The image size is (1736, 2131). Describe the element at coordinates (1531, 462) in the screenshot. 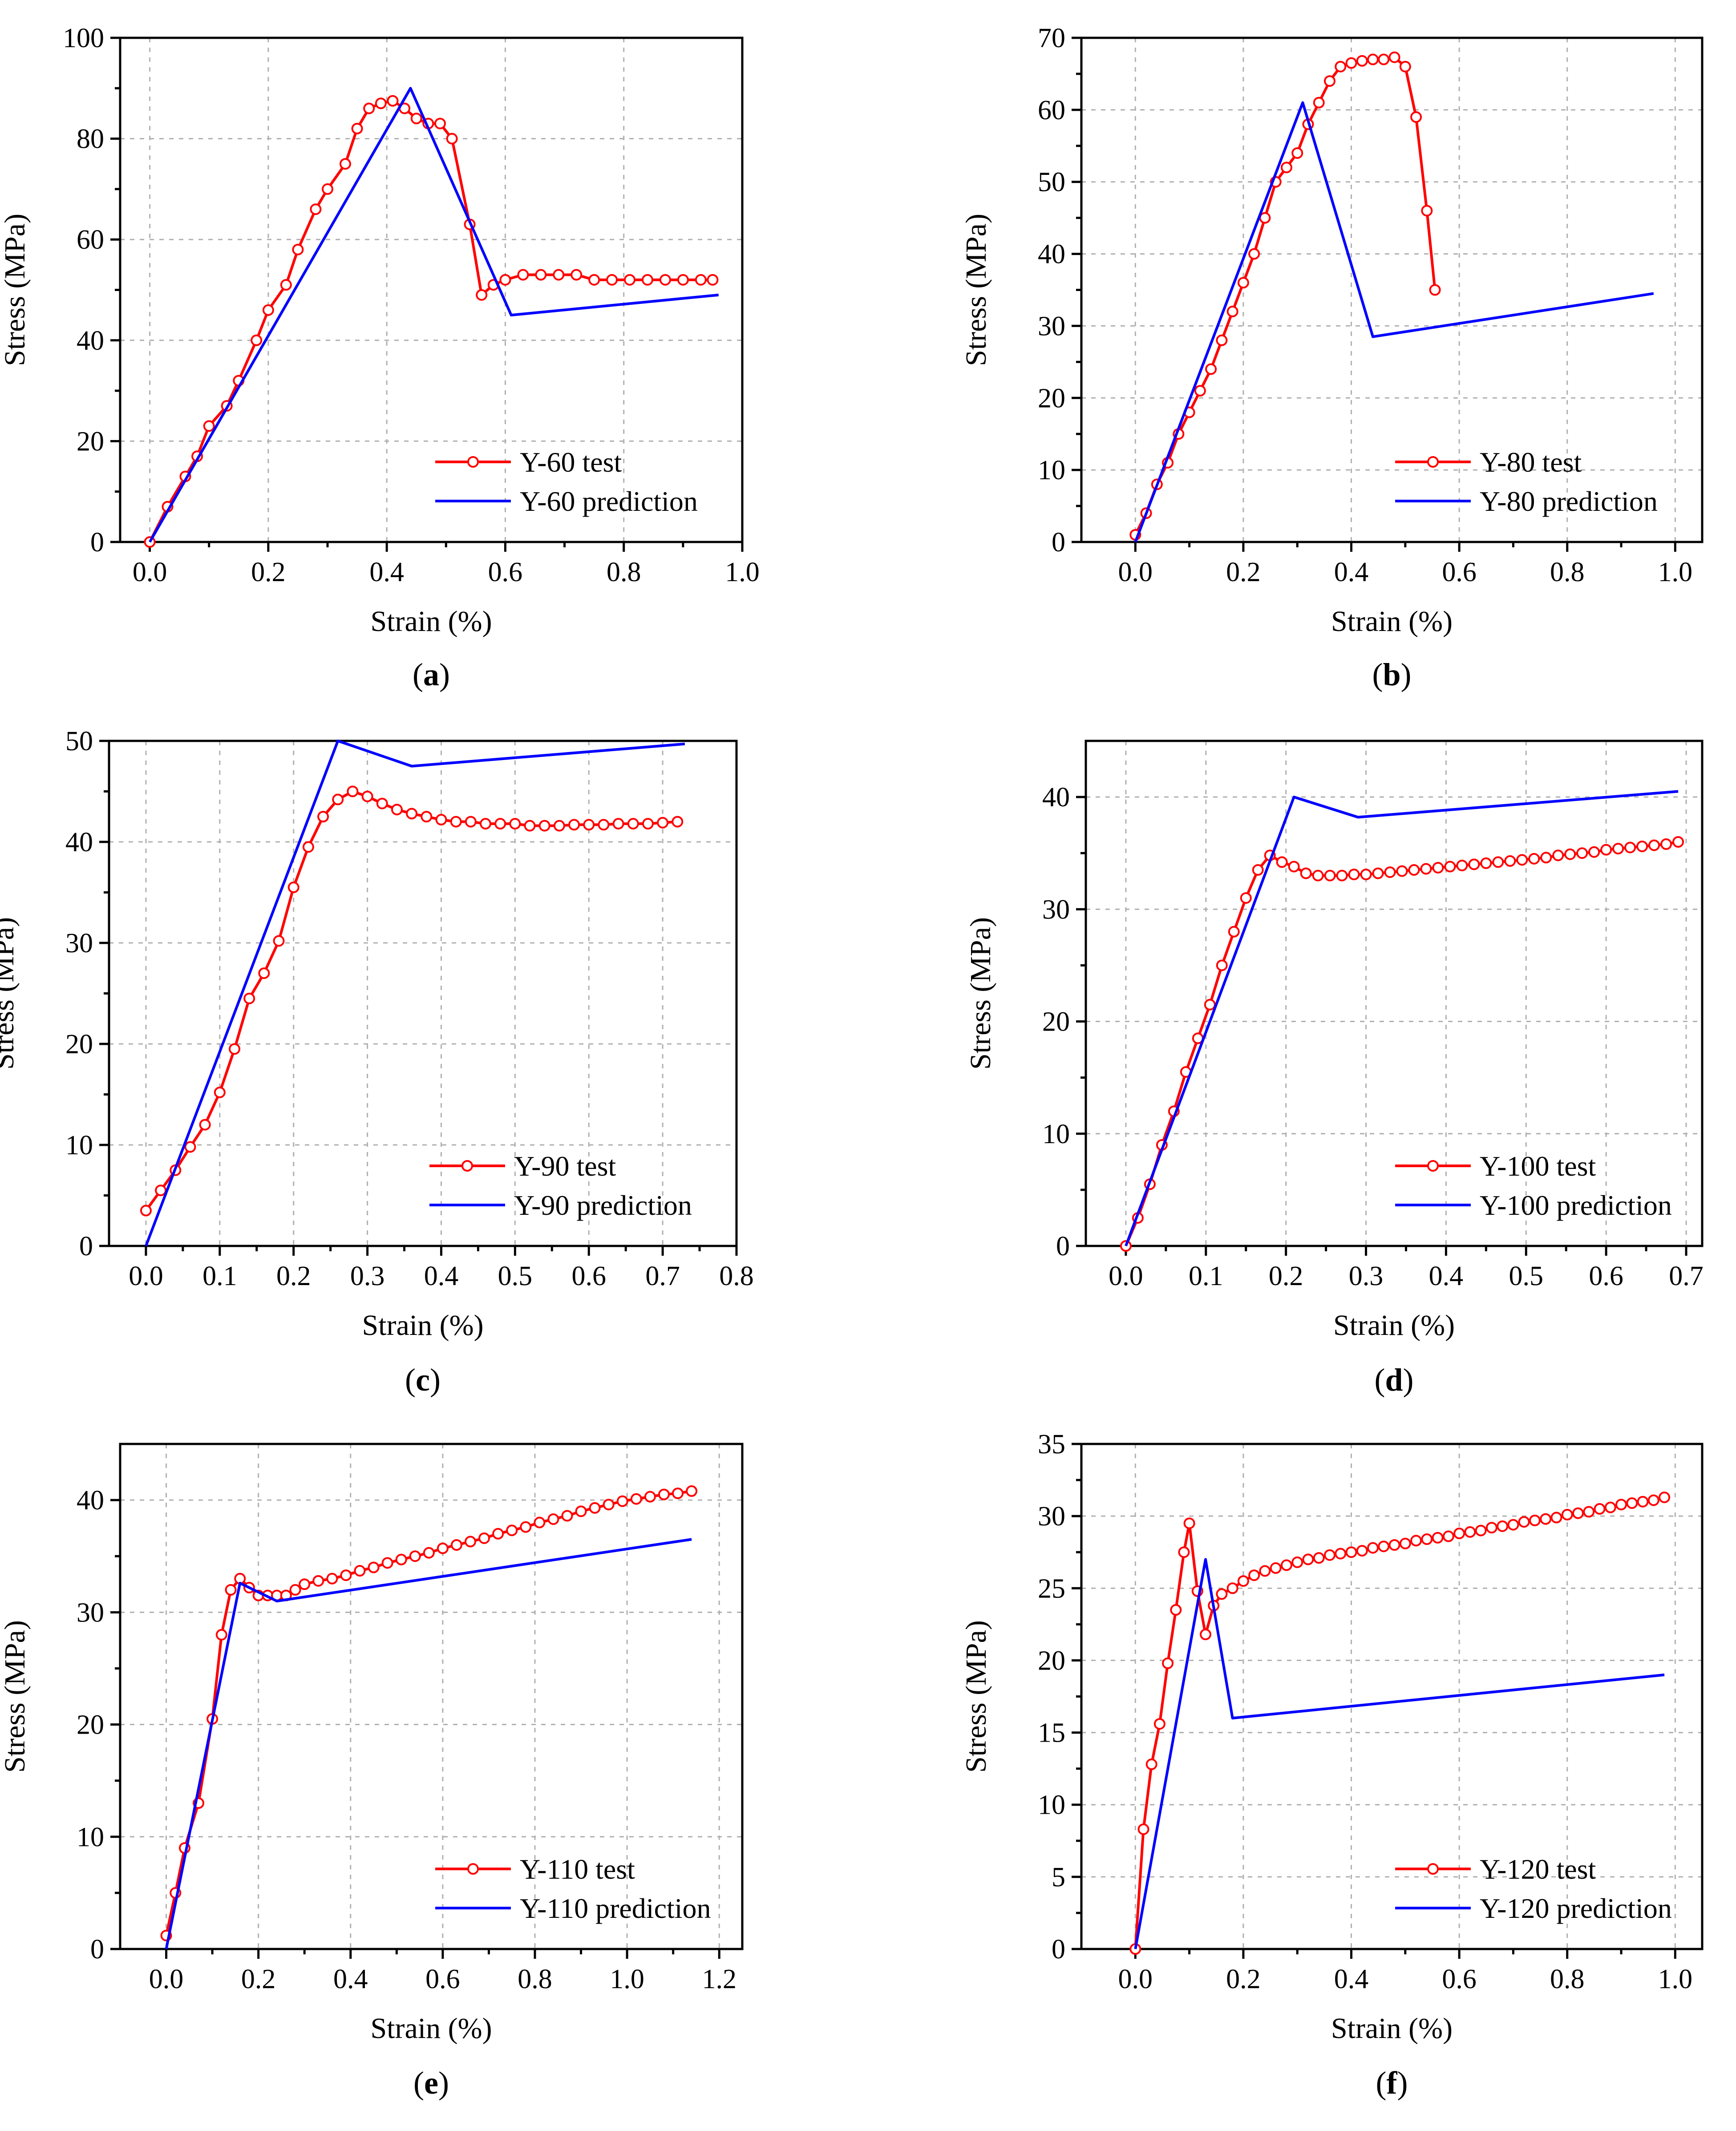

I see `legend-label: Y-80 test` at that location.